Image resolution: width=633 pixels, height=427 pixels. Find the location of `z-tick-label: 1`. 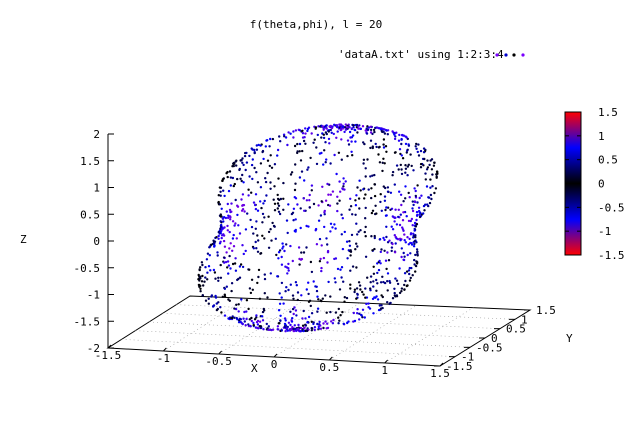

z-tick-label: 1 is located at coordinates (96, 188).